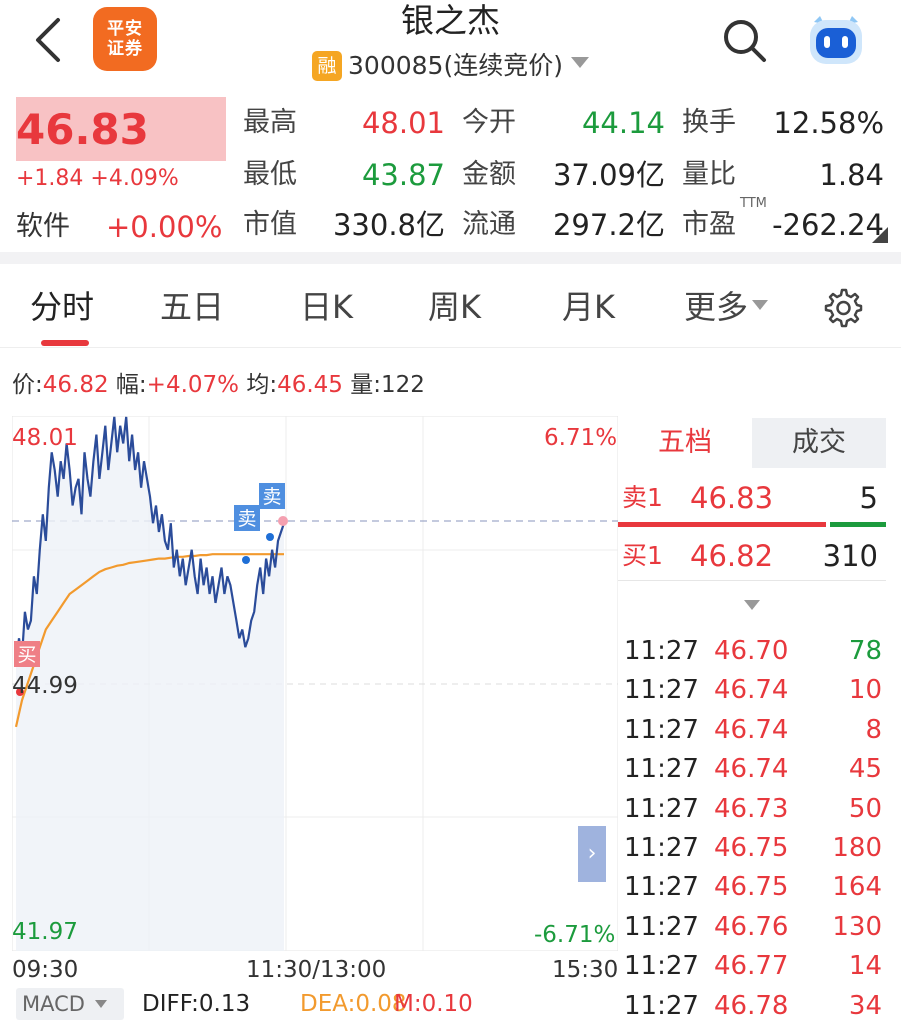 This screenshot has height=1024, width=901. What do you see at coordinates (388, 225) in the screenshot?
I see `value-market-cap: 330.8亿` at bounding box center [388, 225].